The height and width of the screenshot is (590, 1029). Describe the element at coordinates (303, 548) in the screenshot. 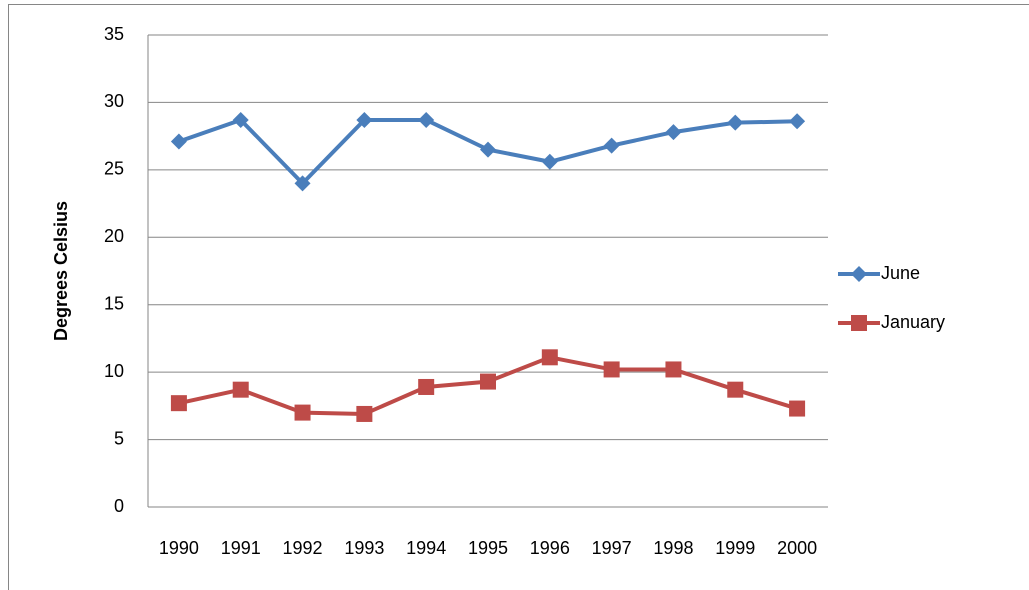

I see `x-tick-label: 1992` at that location.